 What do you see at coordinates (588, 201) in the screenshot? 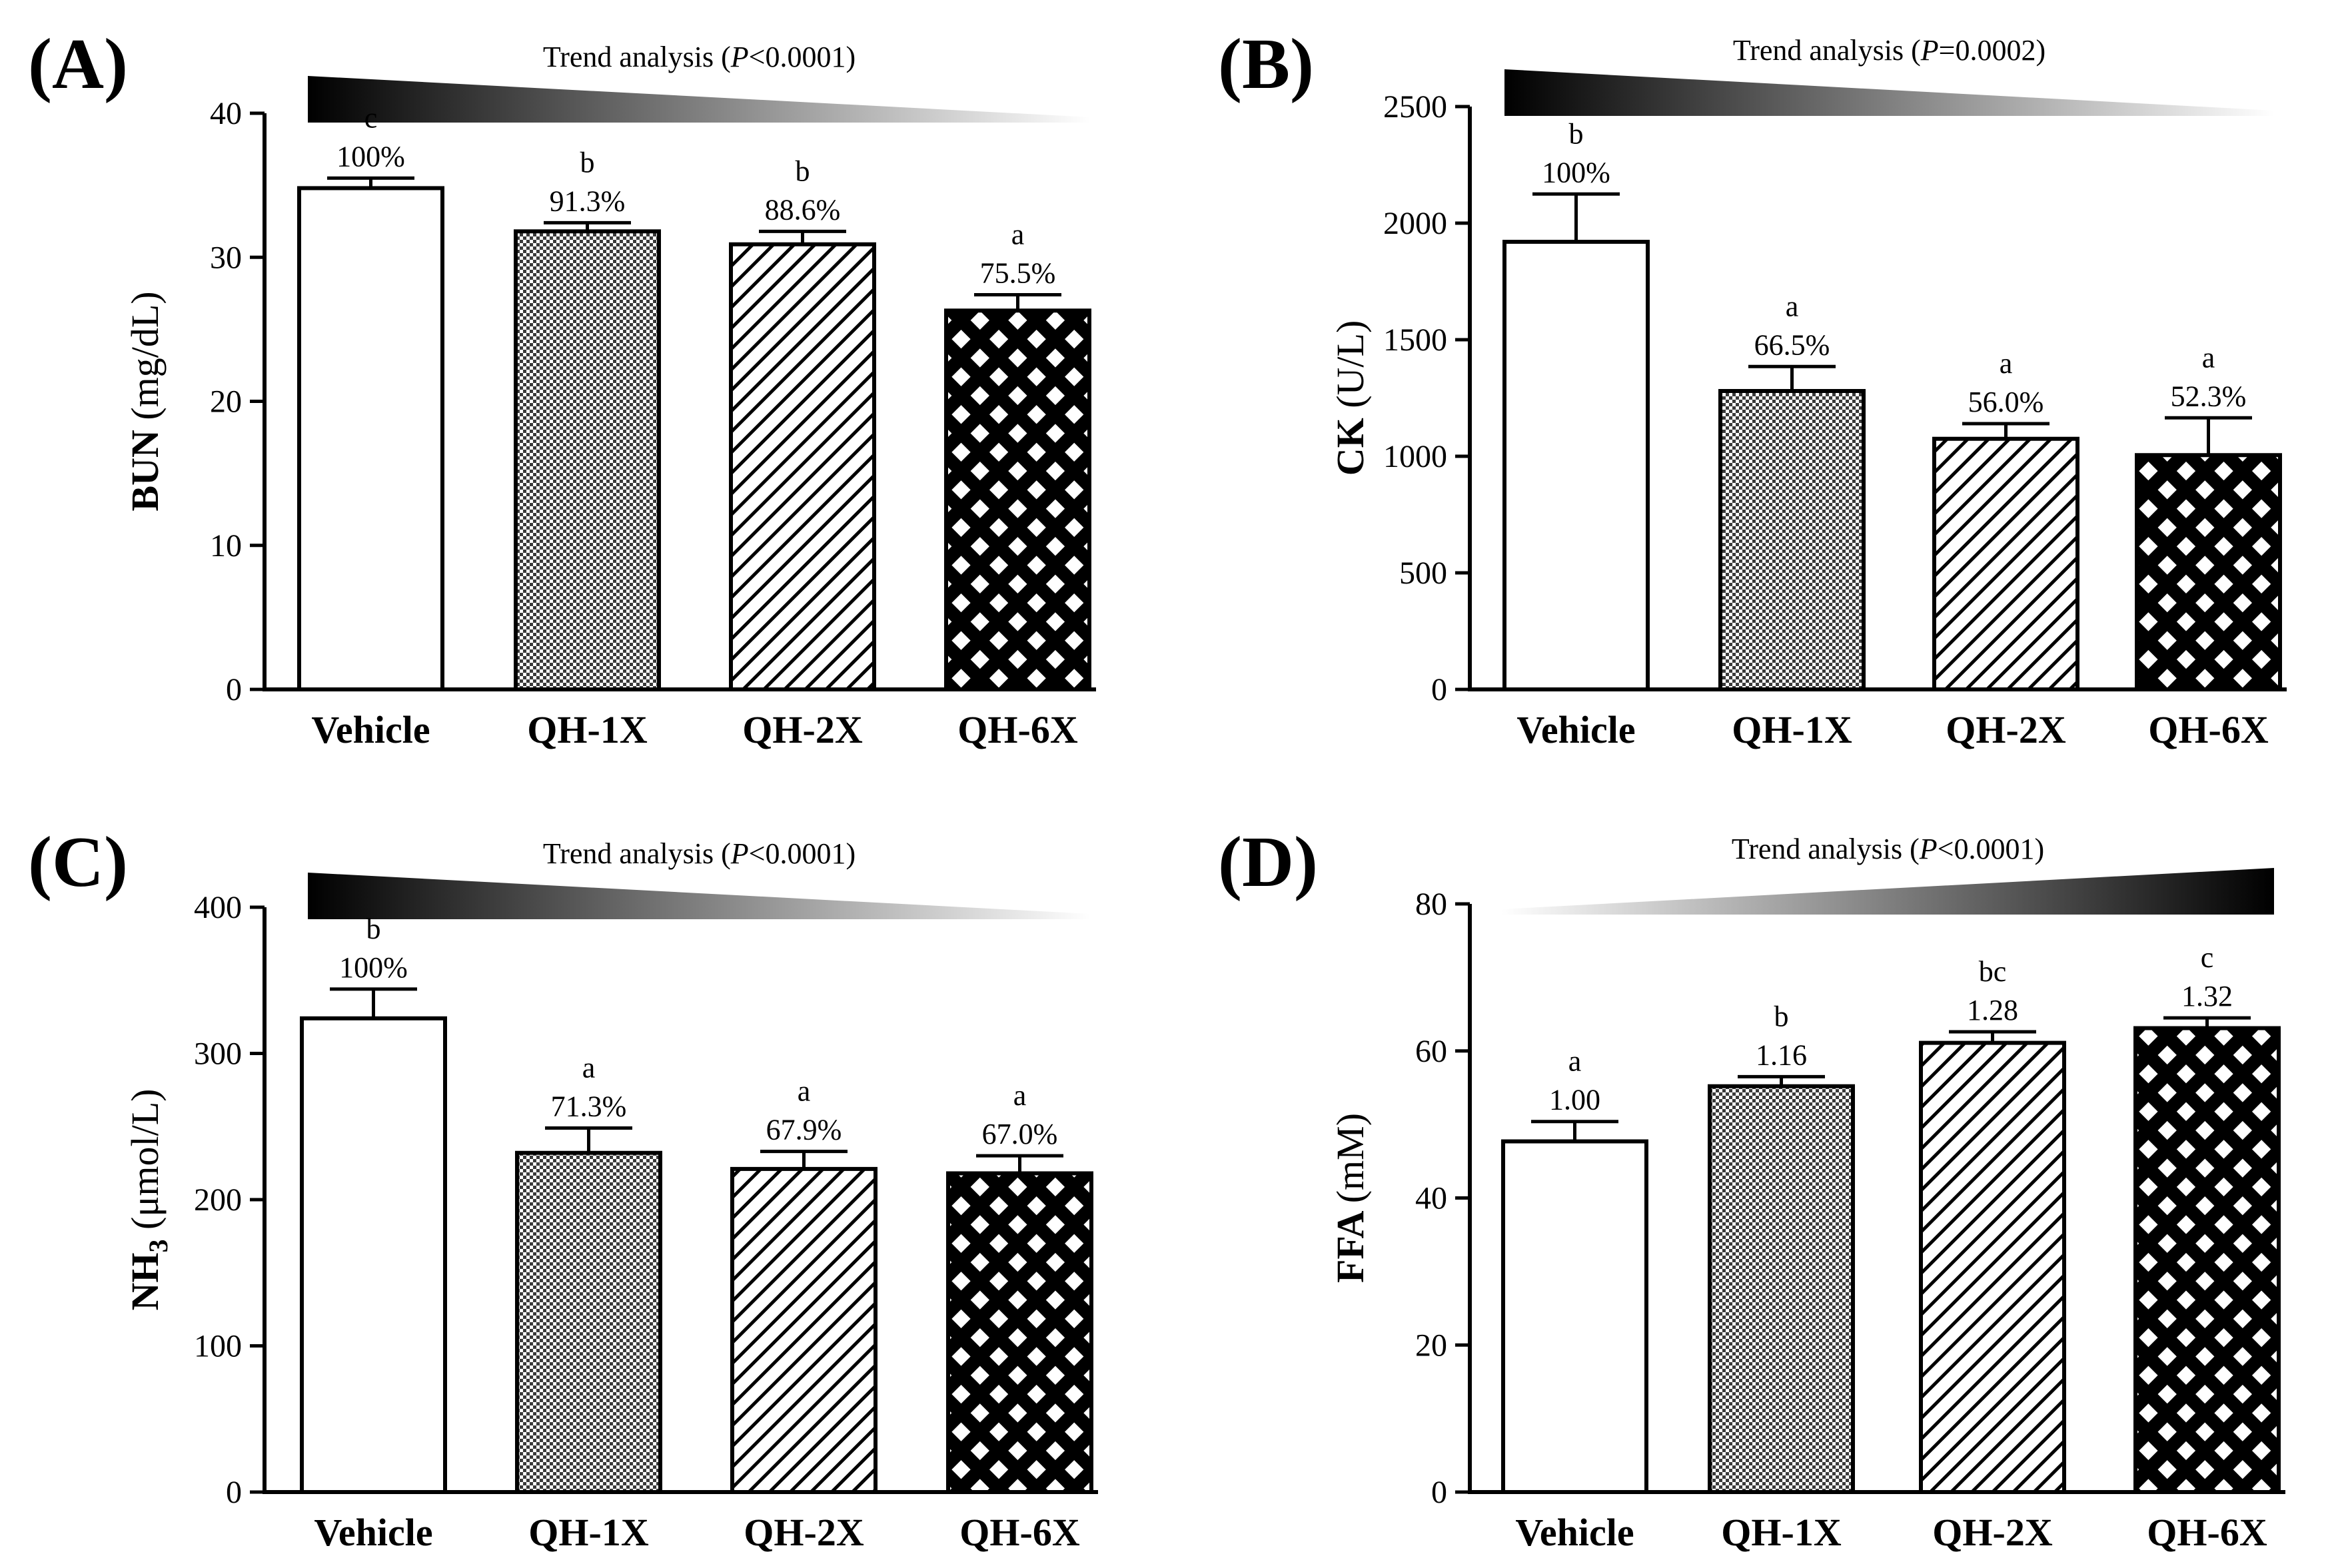
I see `value-label: 91.3%` at bounding box center [588, 201].